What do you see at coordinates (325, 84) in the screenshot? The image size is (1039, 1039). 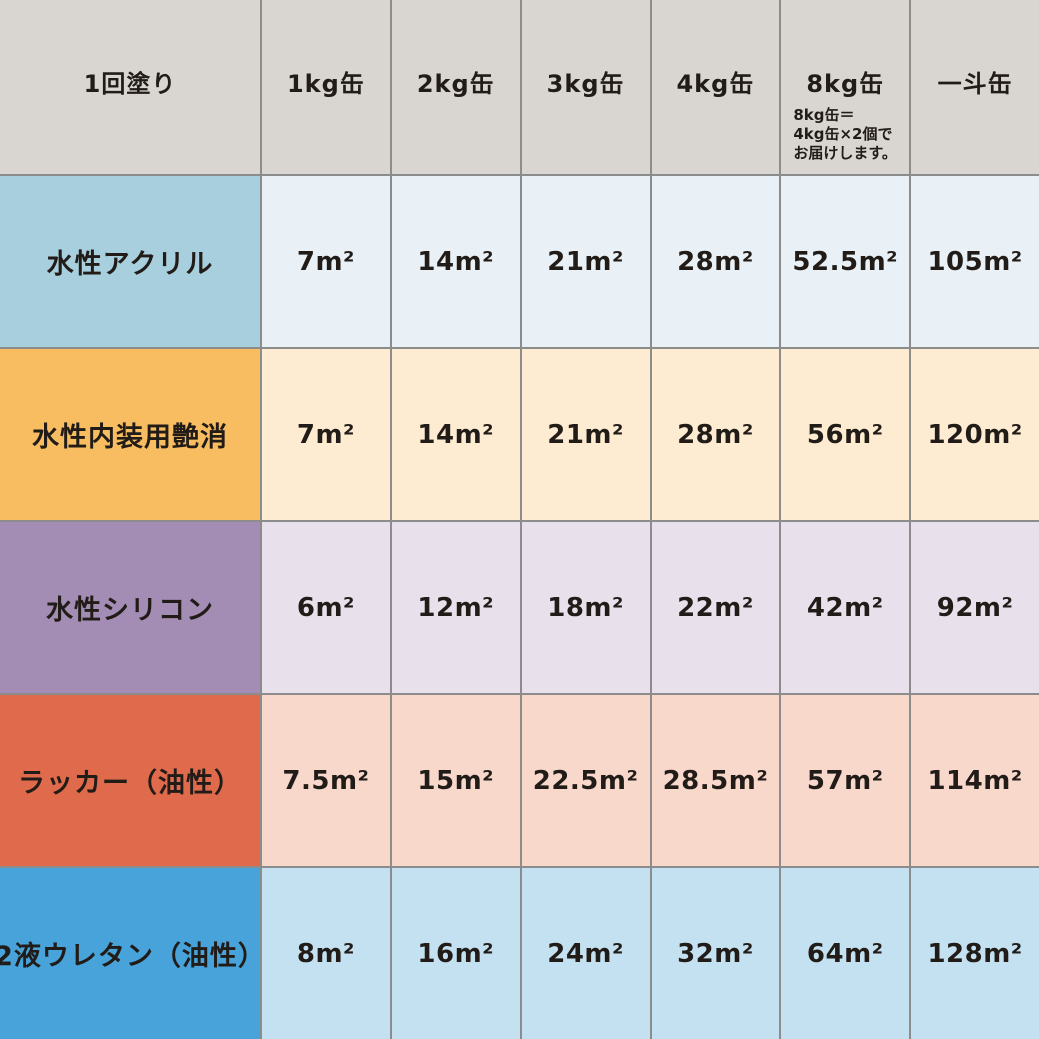 I see `header-col-label: 1kg缶` at bounding box center [325, 84].